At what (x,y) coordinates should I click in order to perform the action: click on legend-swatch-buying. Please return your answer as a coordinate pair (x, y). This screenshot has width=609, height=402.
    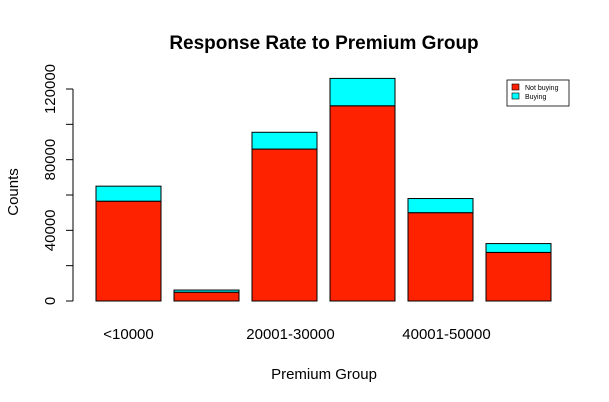
    Looking at the image, I should click on (515, 96).